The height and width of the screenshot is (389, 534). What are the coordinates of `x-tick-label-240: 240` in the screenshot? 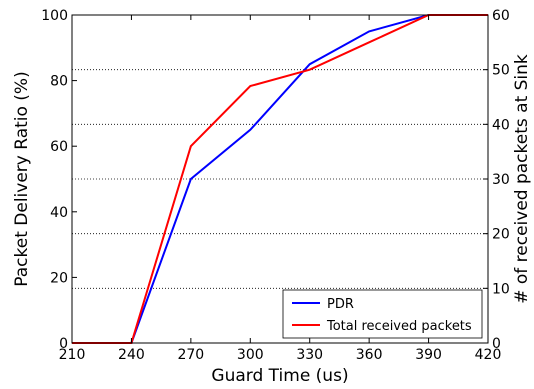 It's located at (131, 355).